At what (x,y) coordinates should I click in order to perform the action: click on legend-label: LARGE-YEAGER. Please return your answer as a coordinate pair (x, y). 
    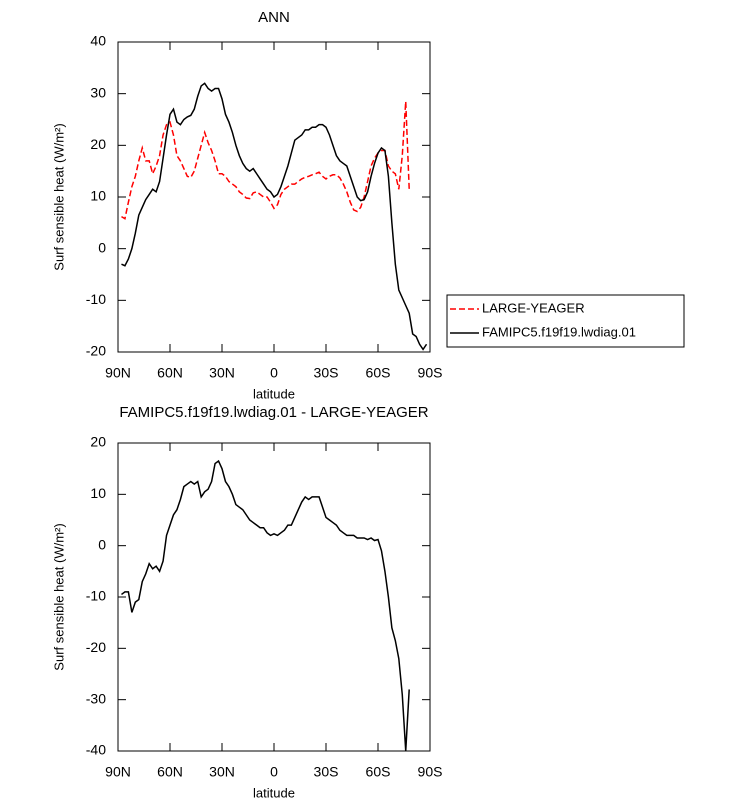
    Looking at the image, I should click on (533, 307).